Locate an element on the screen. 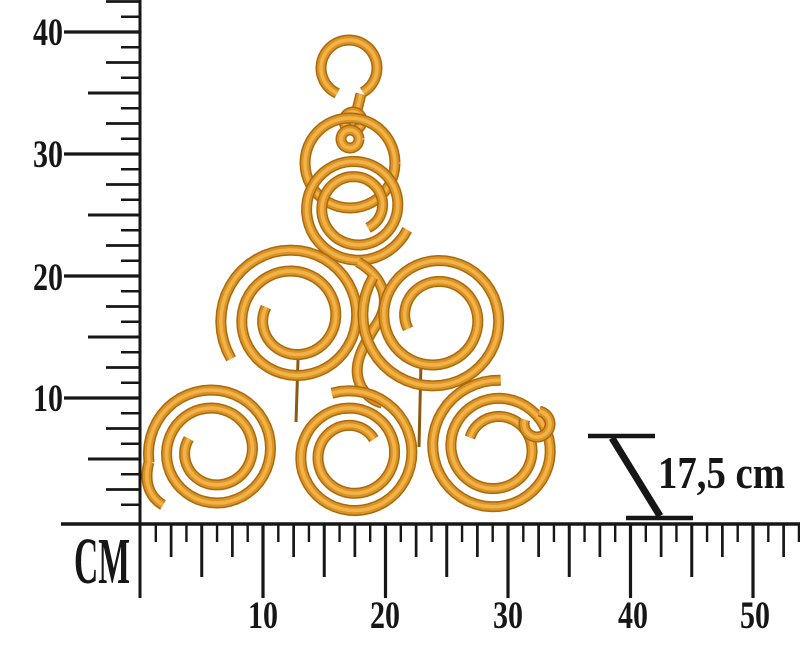  depth-annotation: 17,5 cm is located at coordinates (686, 477).